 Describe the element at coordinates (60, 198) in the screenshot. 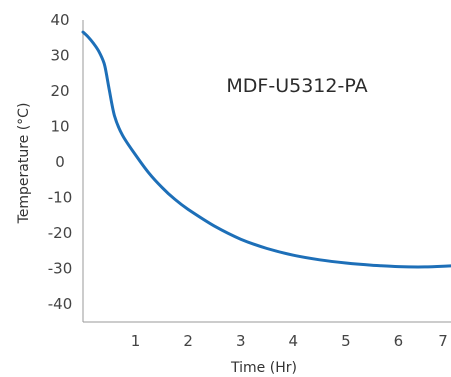

I see `y-tick-label: -10` at that location.